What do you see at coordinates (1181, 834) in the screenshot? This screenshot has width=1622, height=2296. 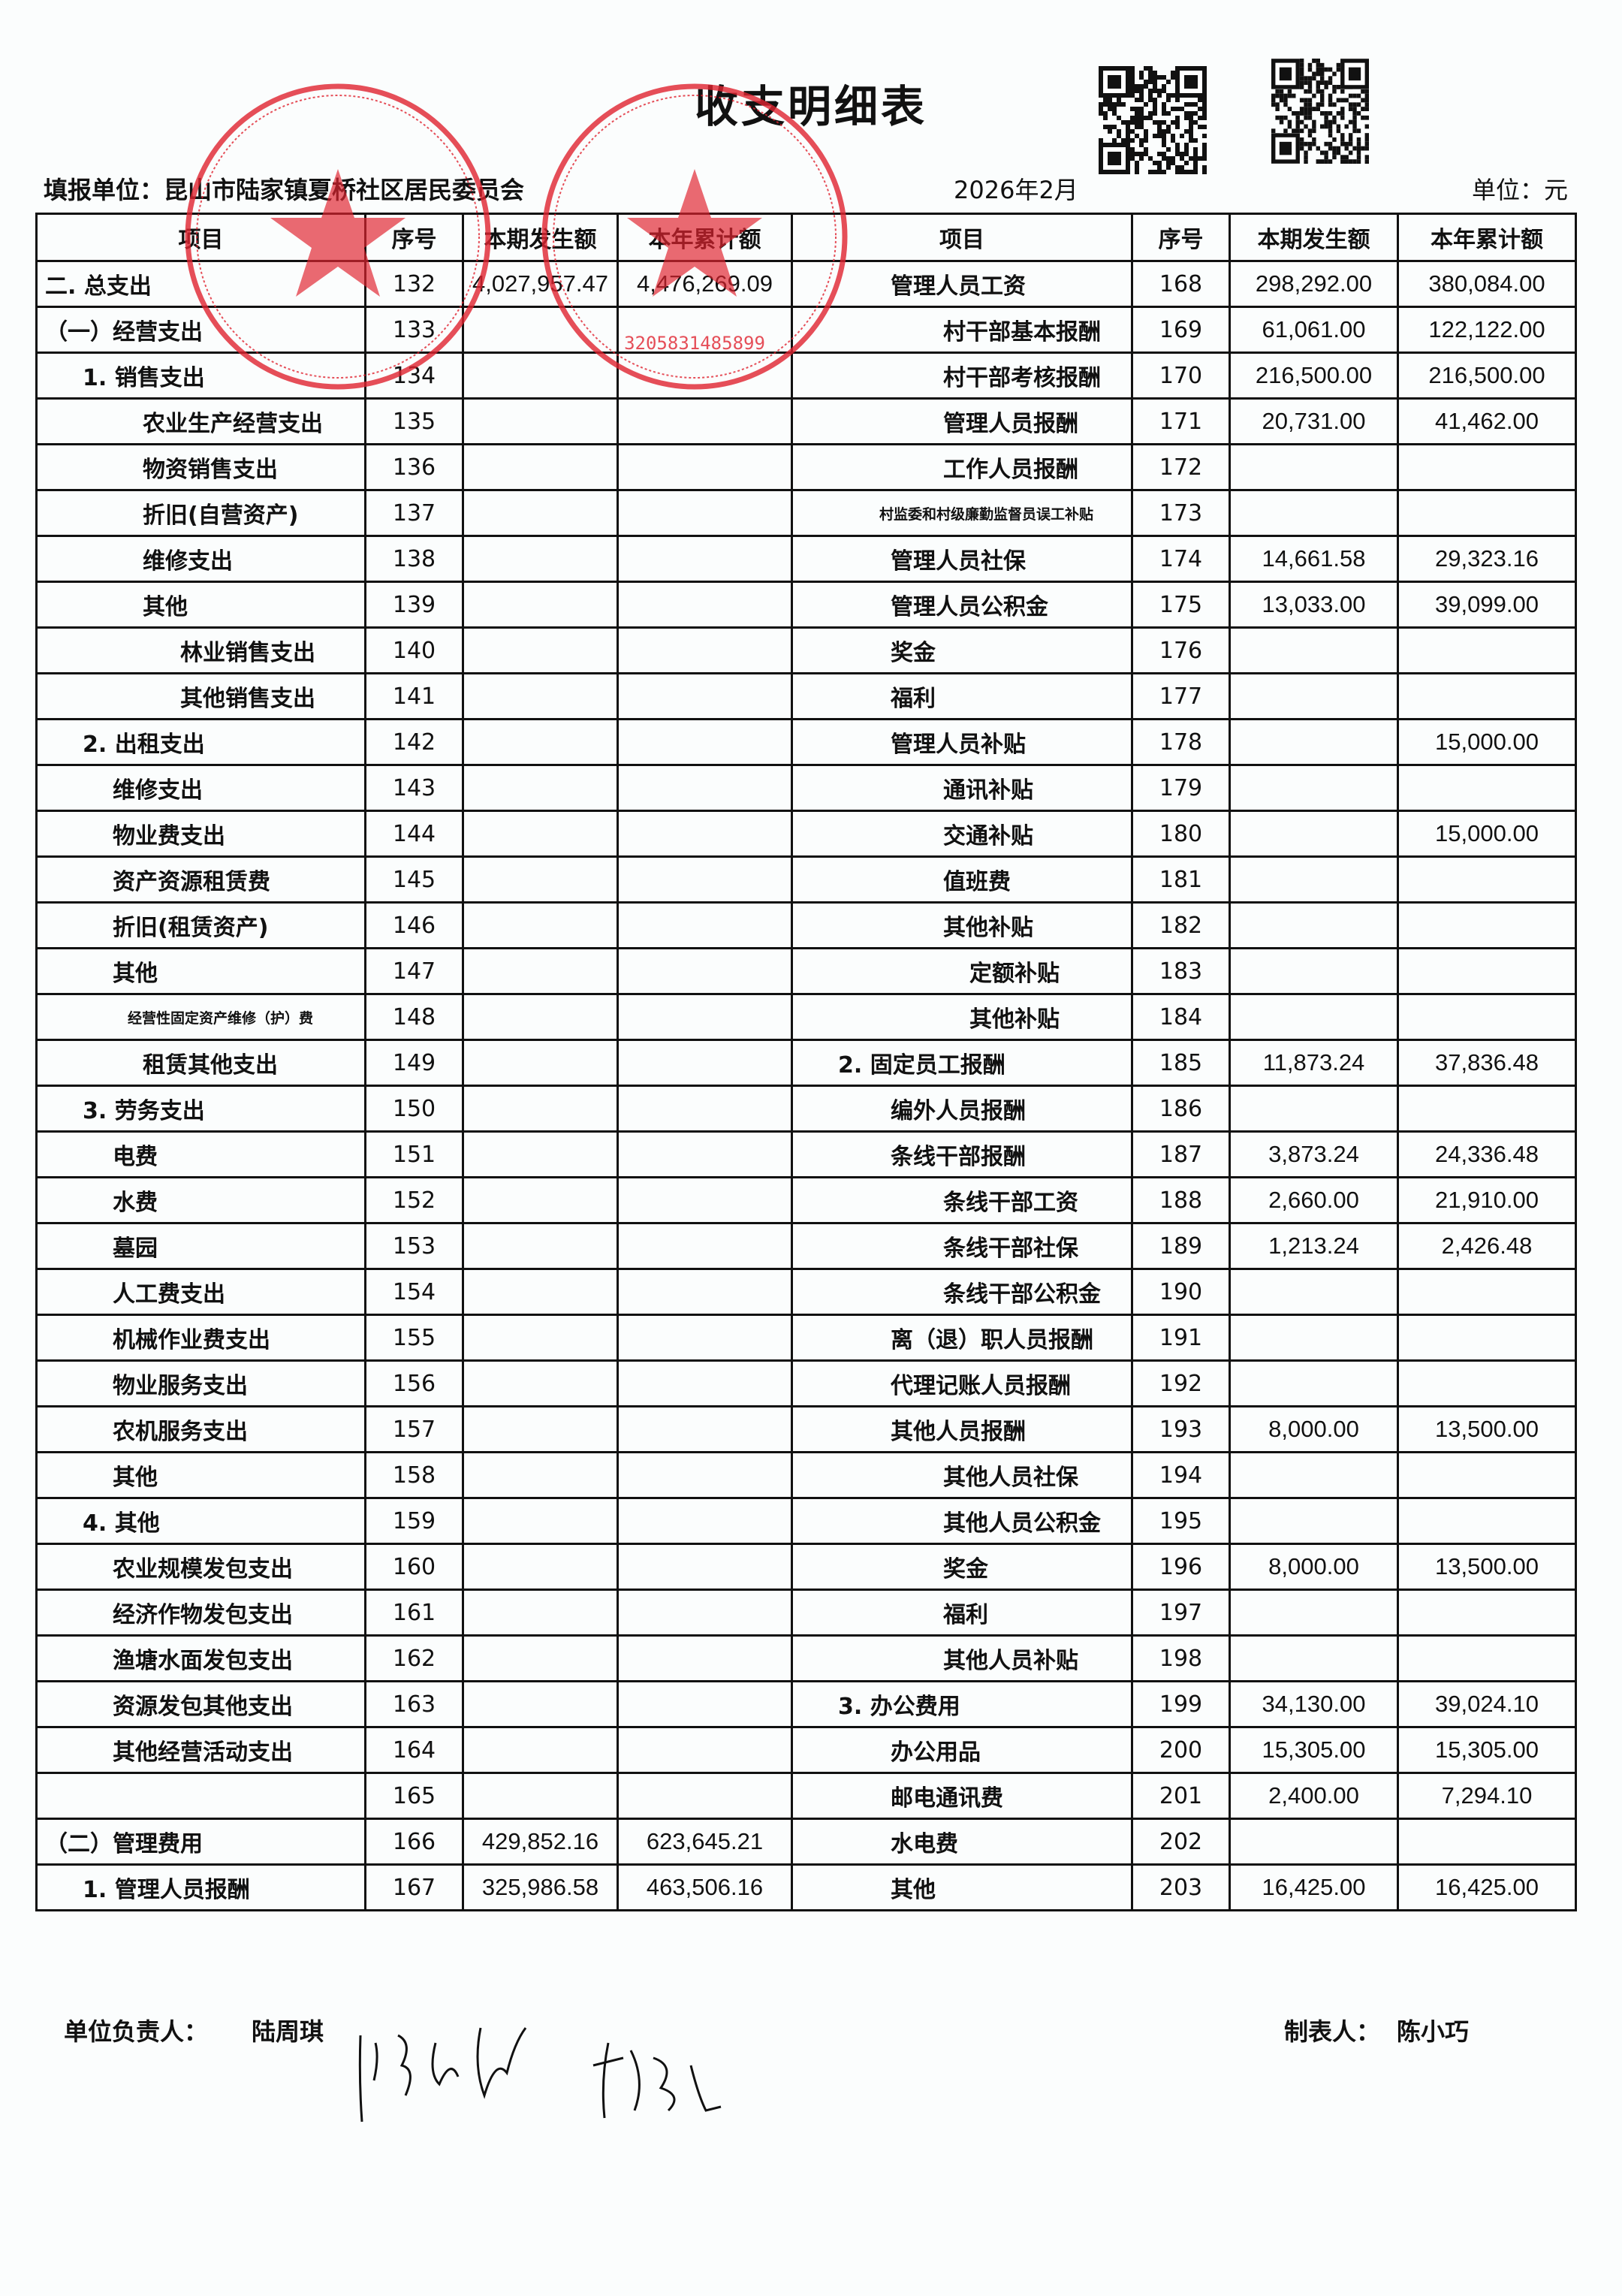 I see `seq-number: 180` at bounding box center [1181, 834].